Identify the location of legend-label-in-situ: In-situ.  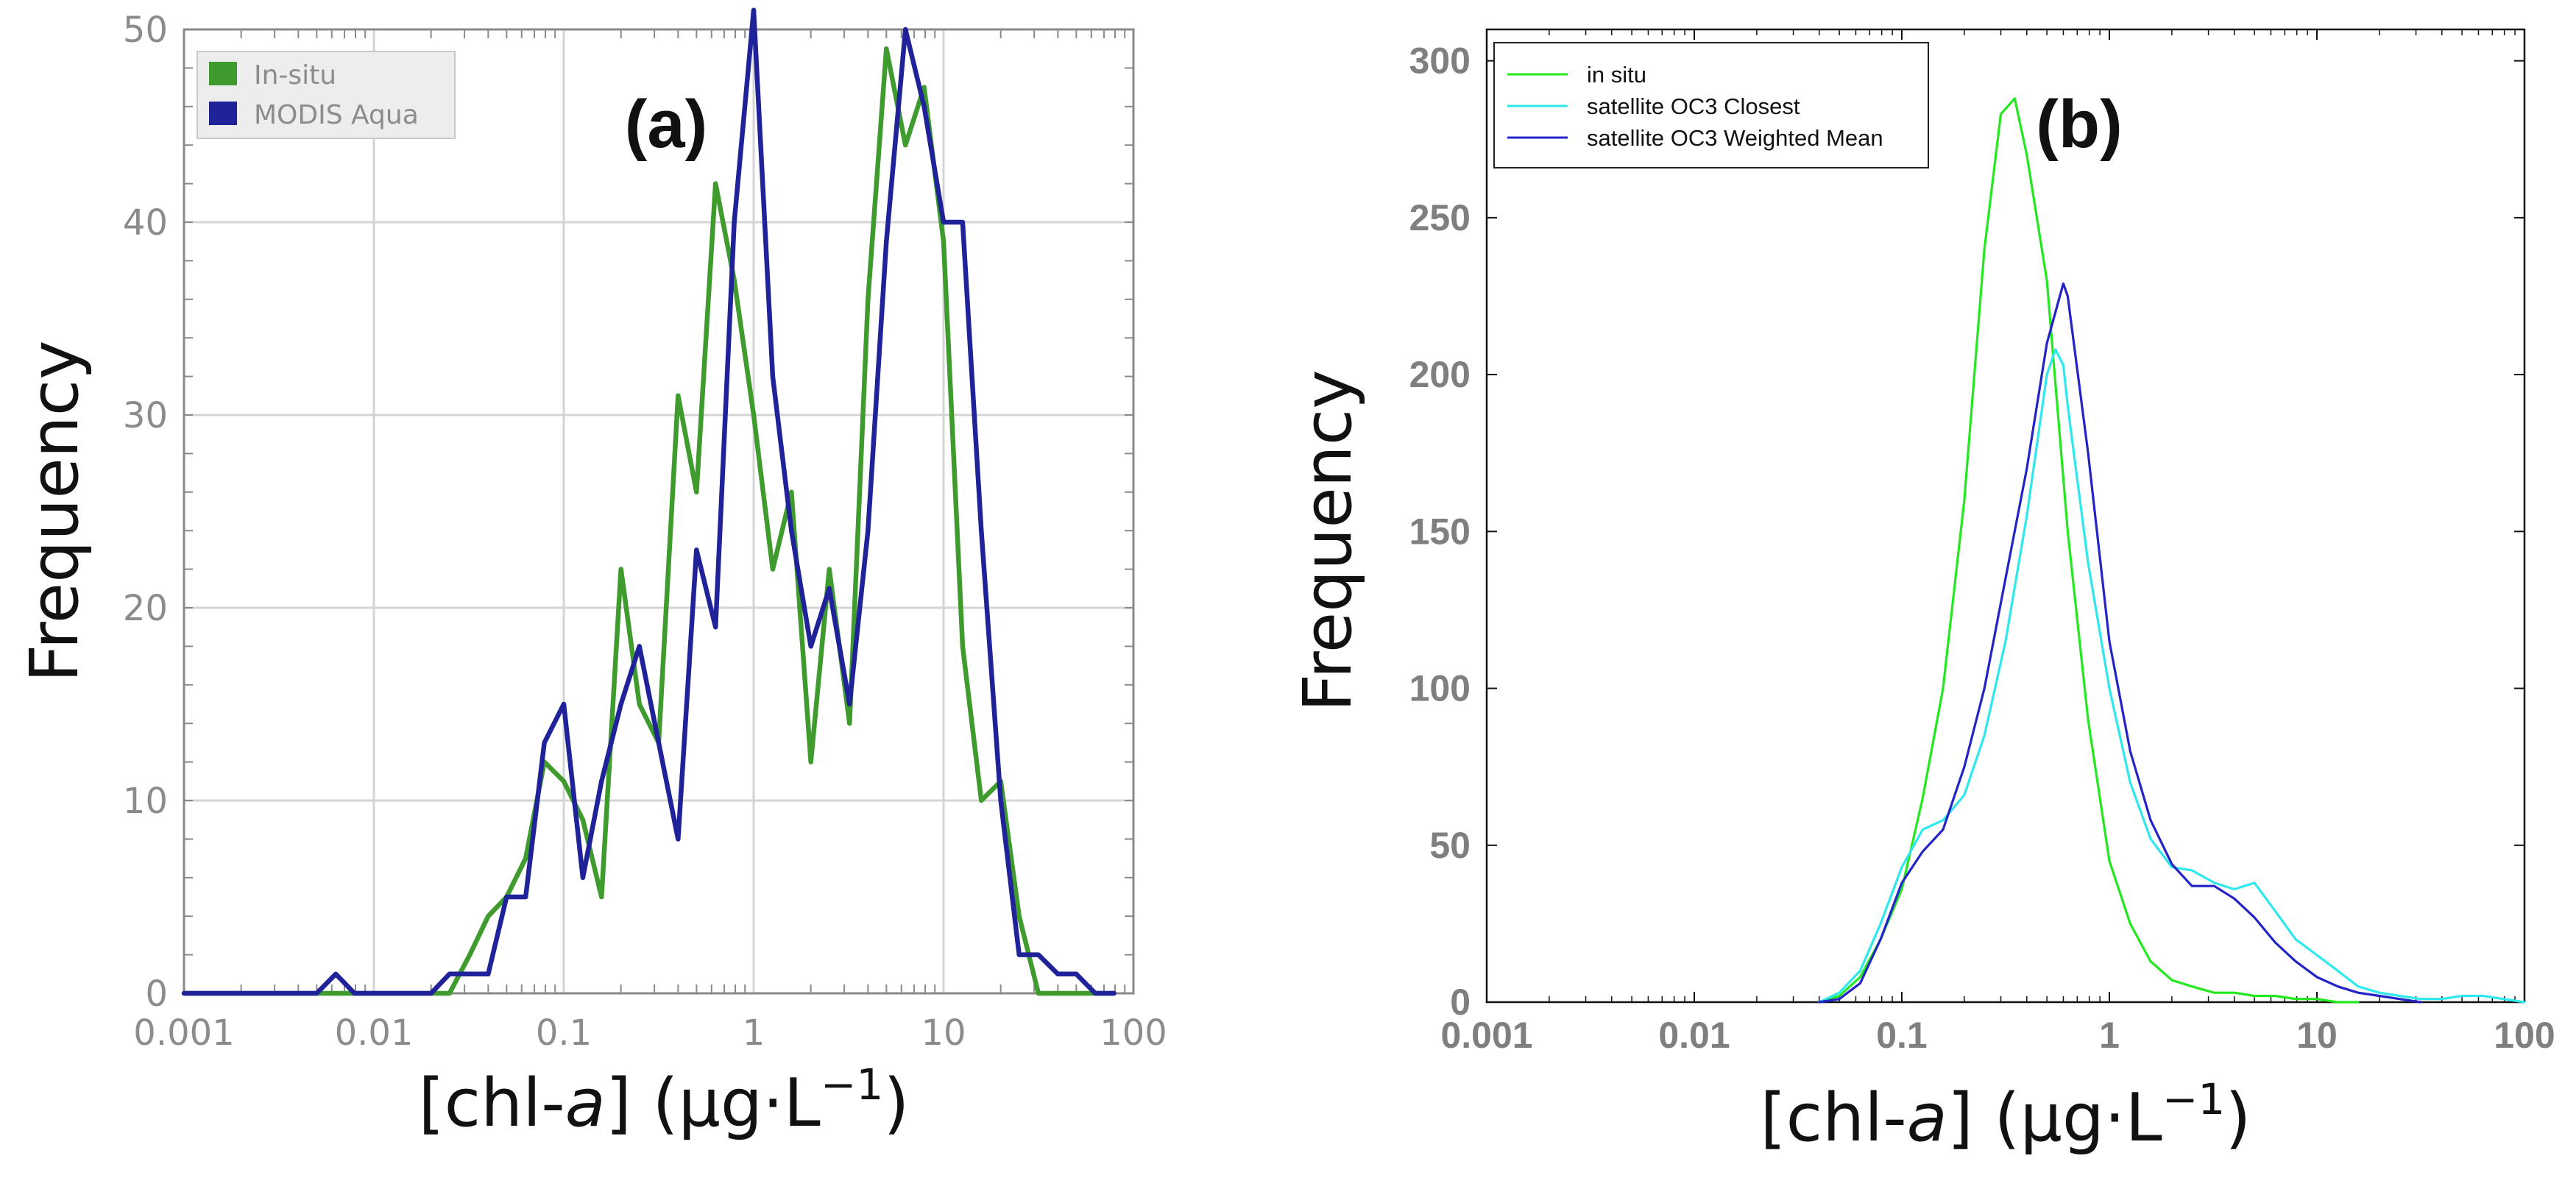
(295, 75).